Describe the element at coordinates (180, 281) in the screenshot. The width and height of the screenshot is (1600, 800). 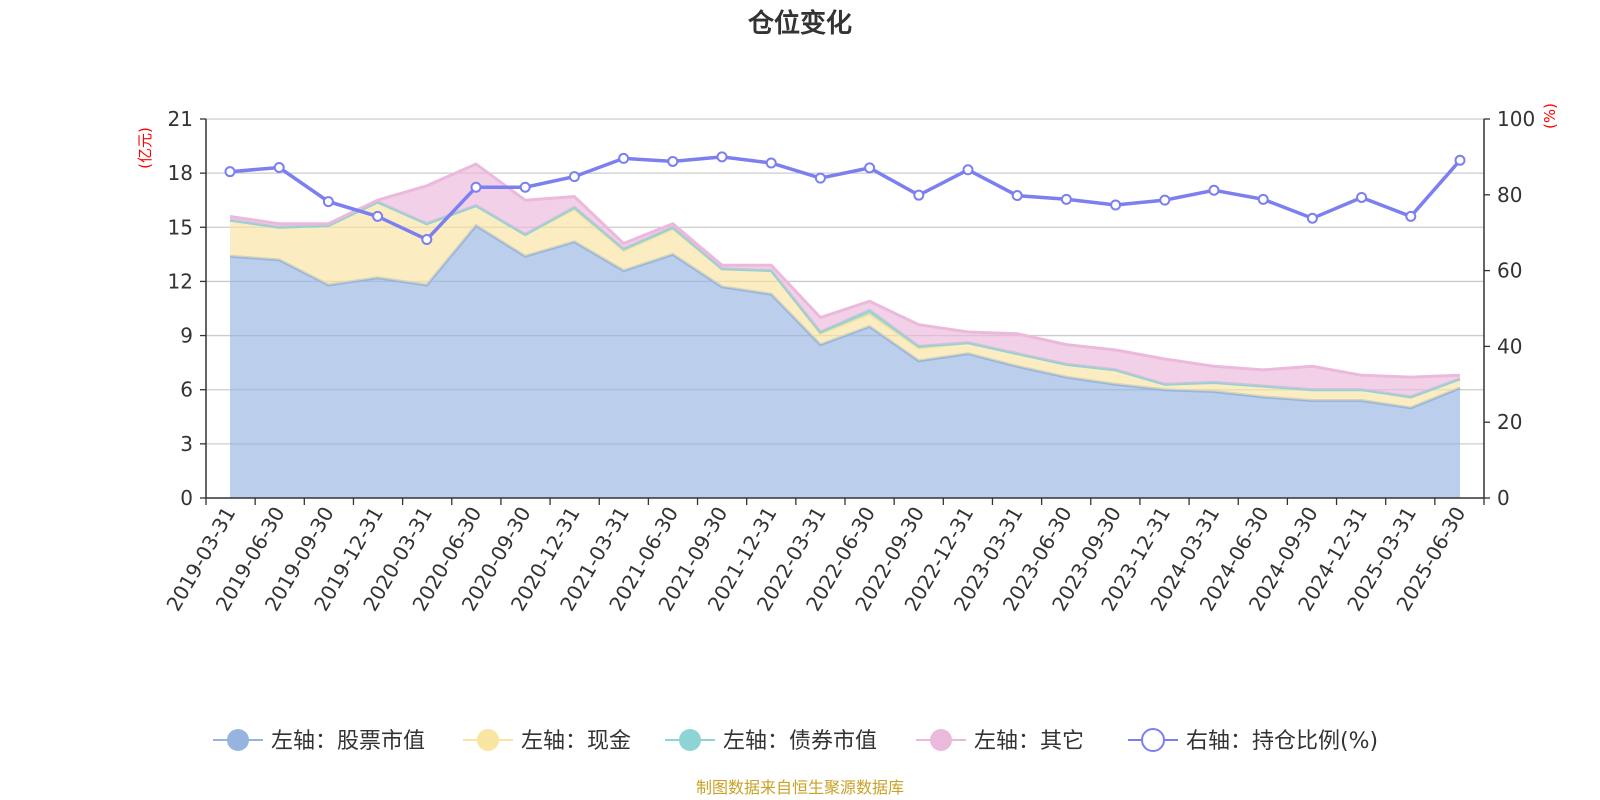
I see `left-axis-tick-label: 12` at that location.